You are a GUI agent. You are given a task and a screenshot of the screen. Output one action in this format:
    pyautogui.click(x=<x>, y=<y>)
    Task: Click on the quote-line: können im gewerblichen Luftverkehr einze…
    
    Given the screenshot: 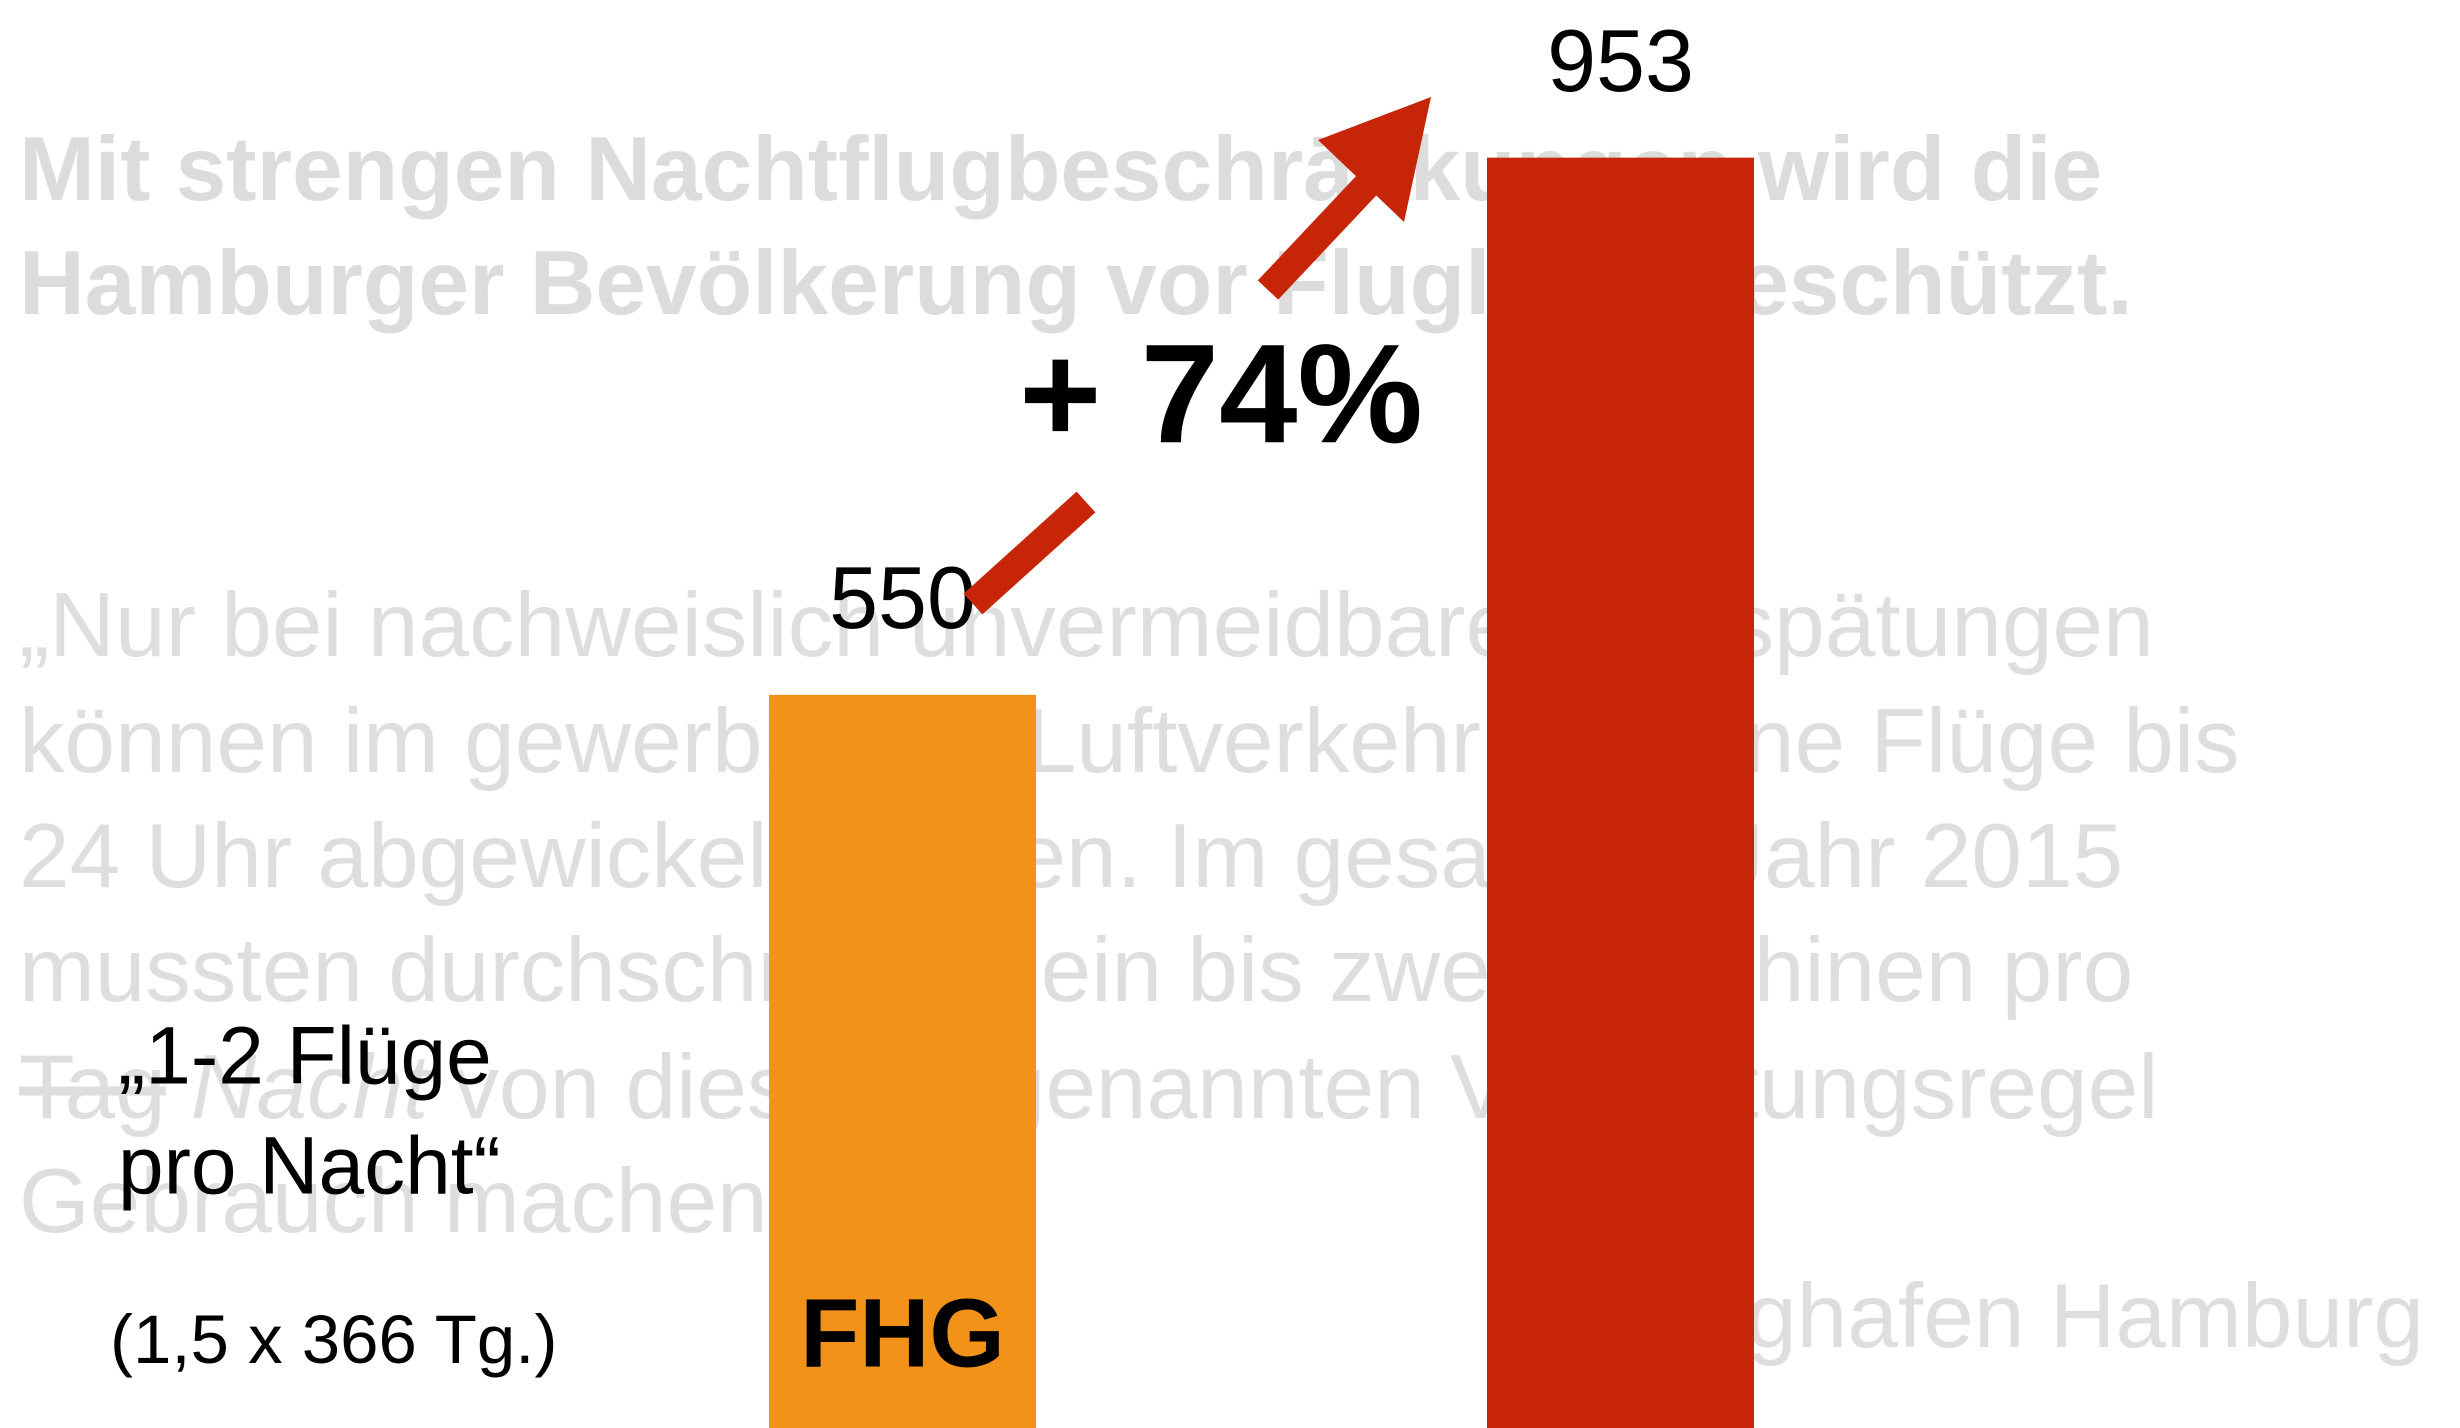 What is the action you would take?
    pyautogui.click(x=1129, y=741)
    